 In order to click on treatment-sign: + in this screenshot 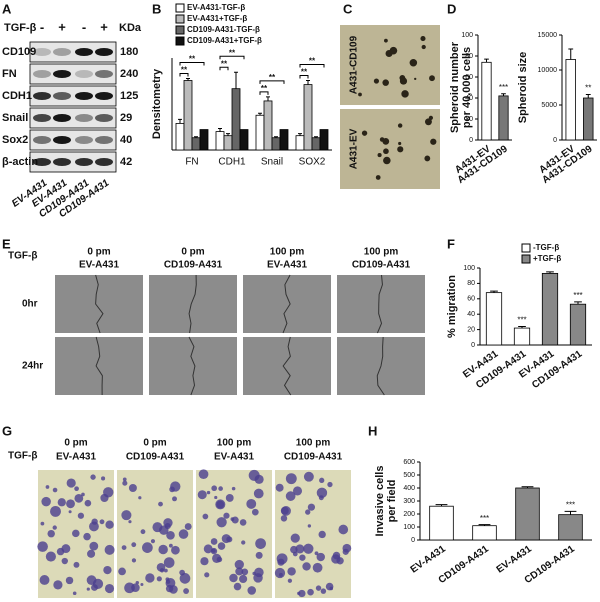, I will do `click(62, 26)`.